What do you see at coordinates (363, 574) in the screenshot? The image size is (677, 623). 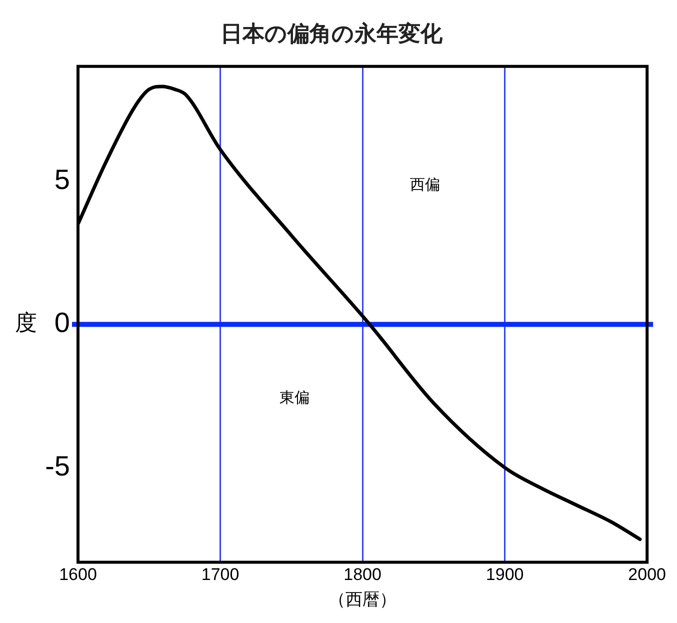 I see `x-tick-label: 1800` at bounding box center [363, 574].